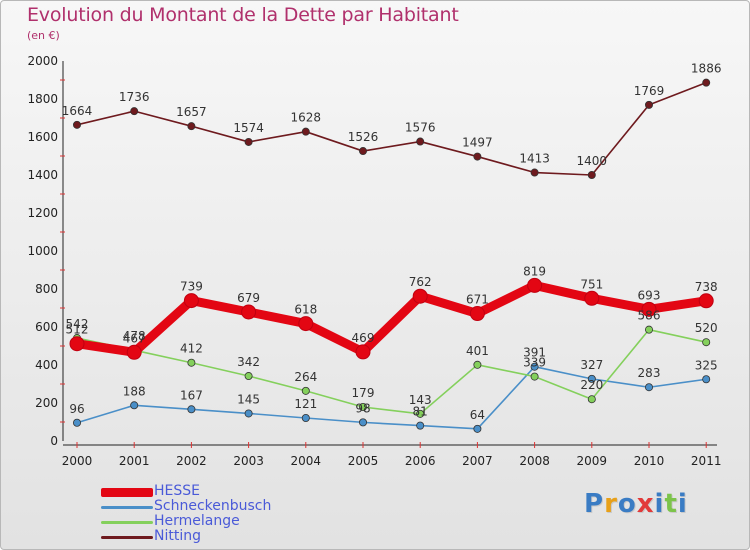  I want to click on data-label: 751, so click(591, 284).